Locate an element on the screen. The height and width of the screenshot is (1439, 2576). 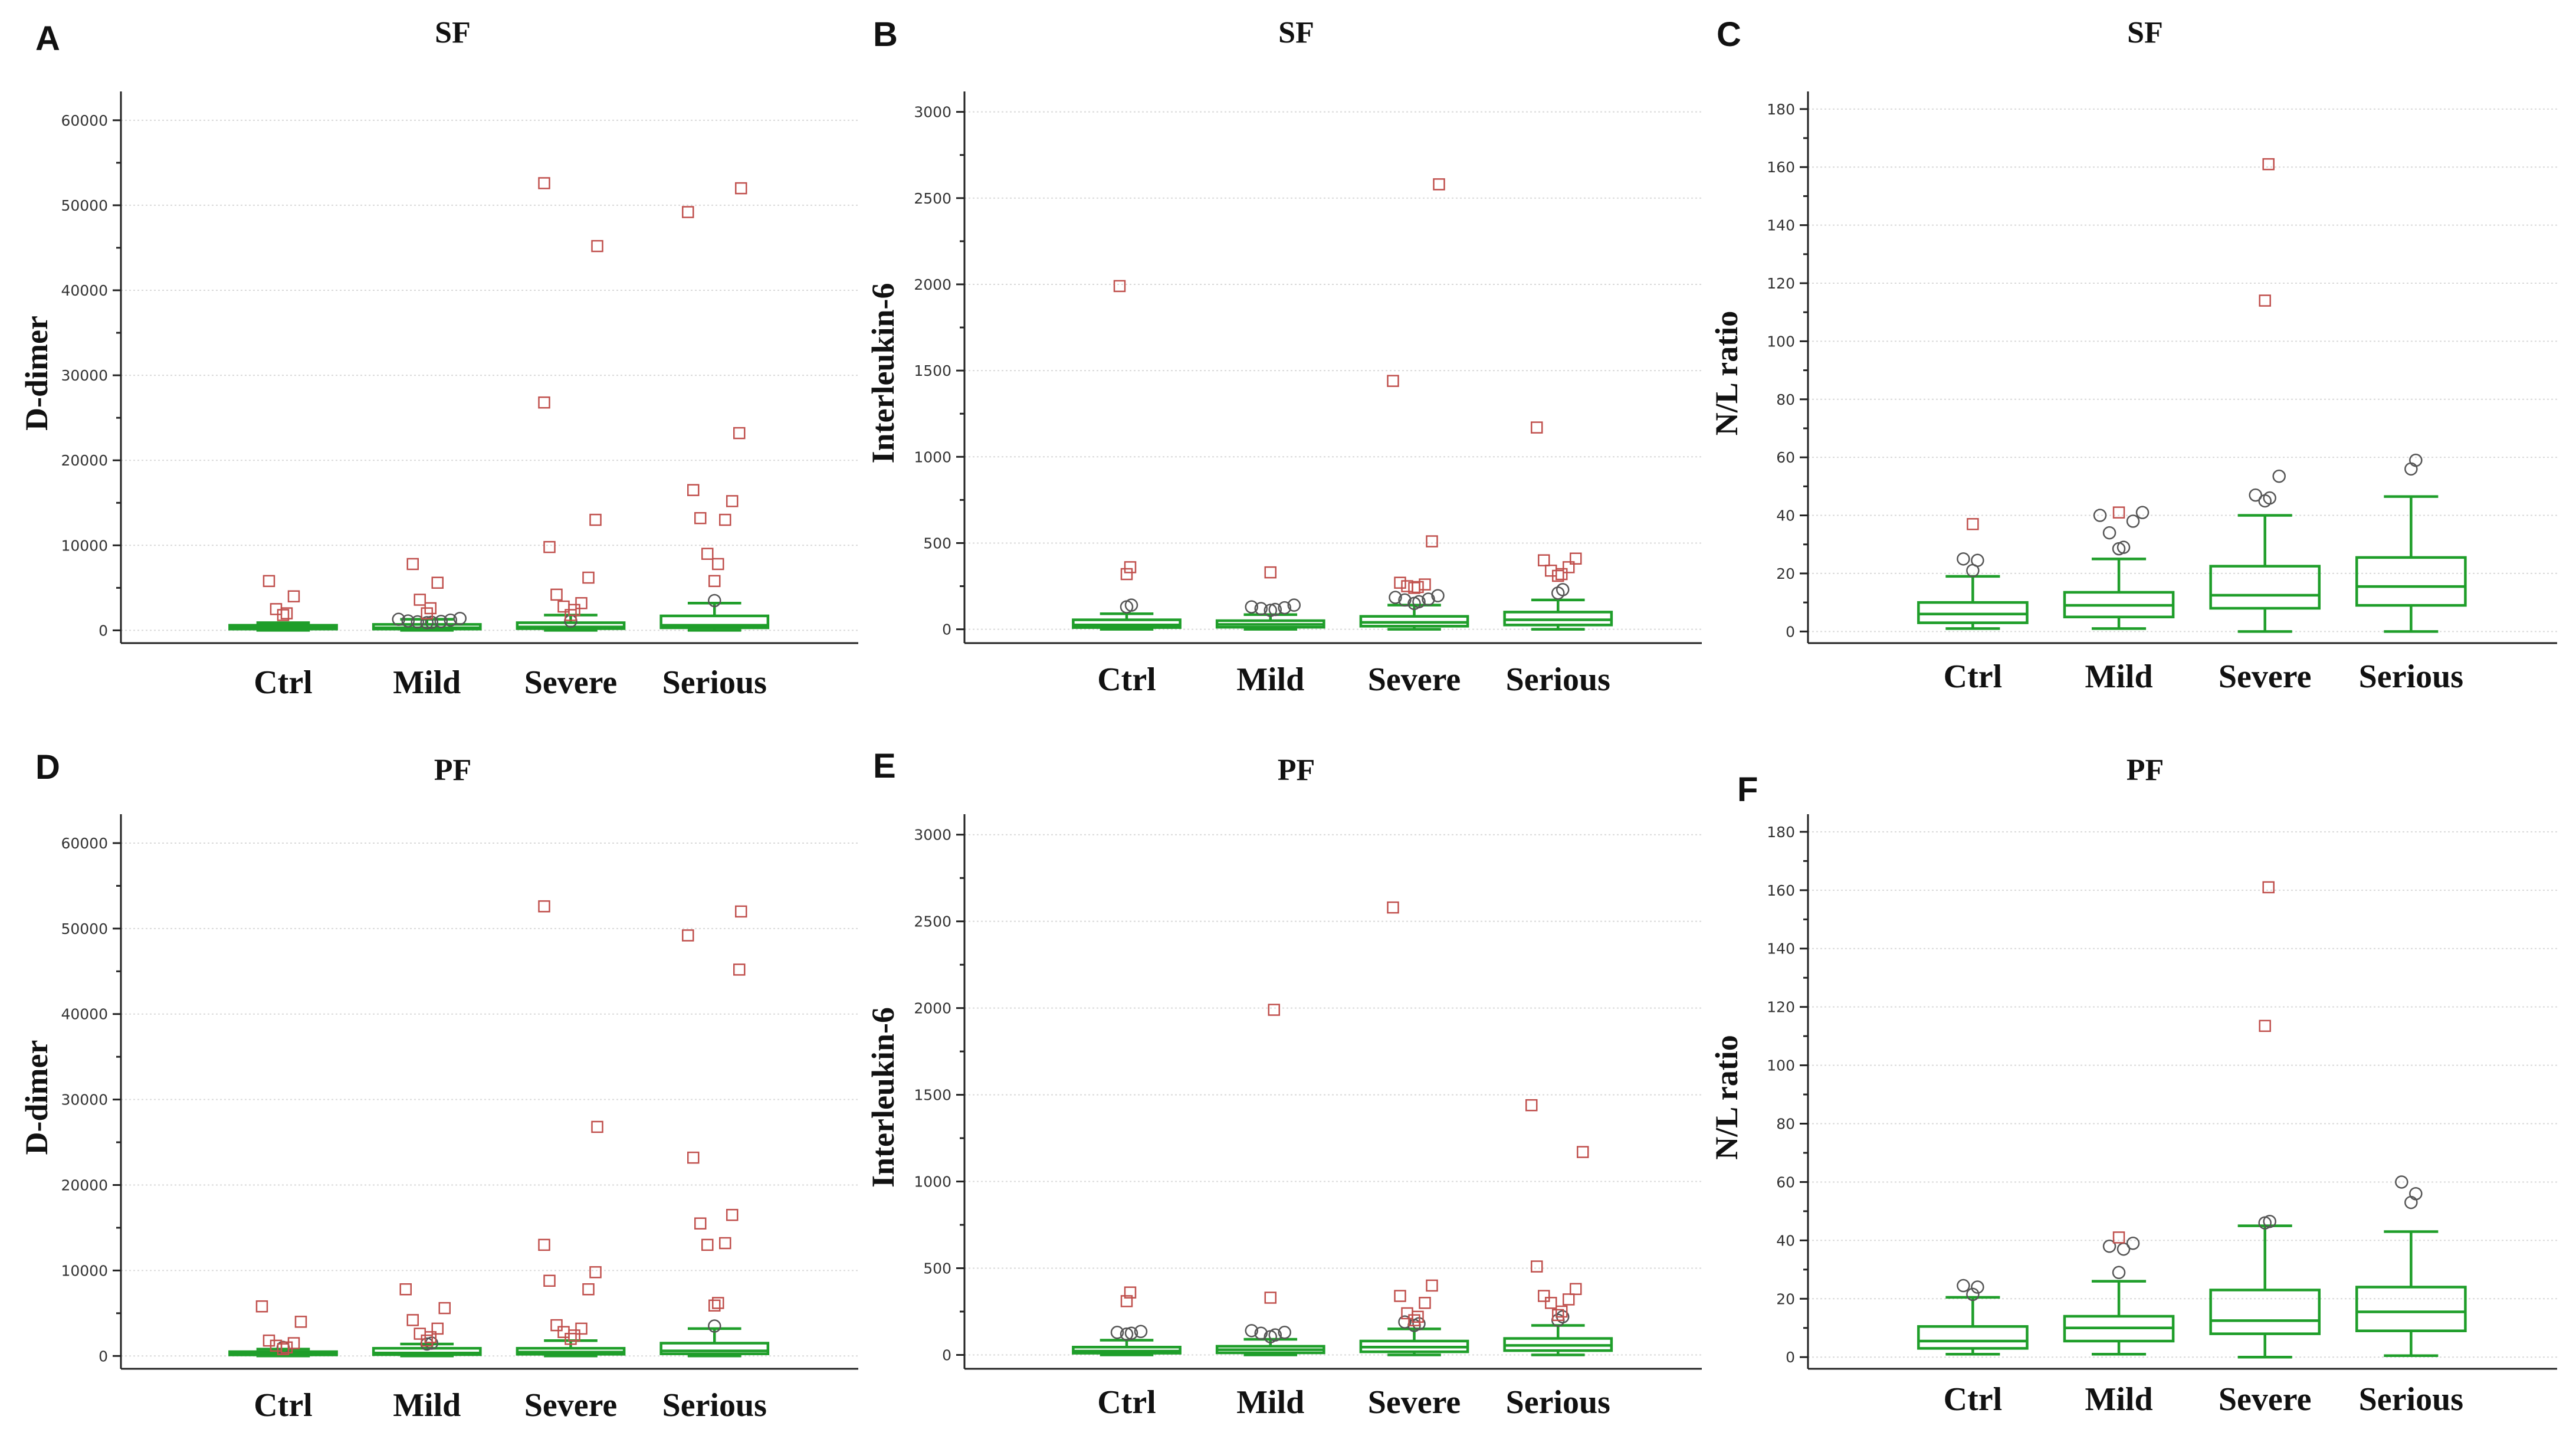
x-tick-label: Mild is located at coordinates (1270, 1403).